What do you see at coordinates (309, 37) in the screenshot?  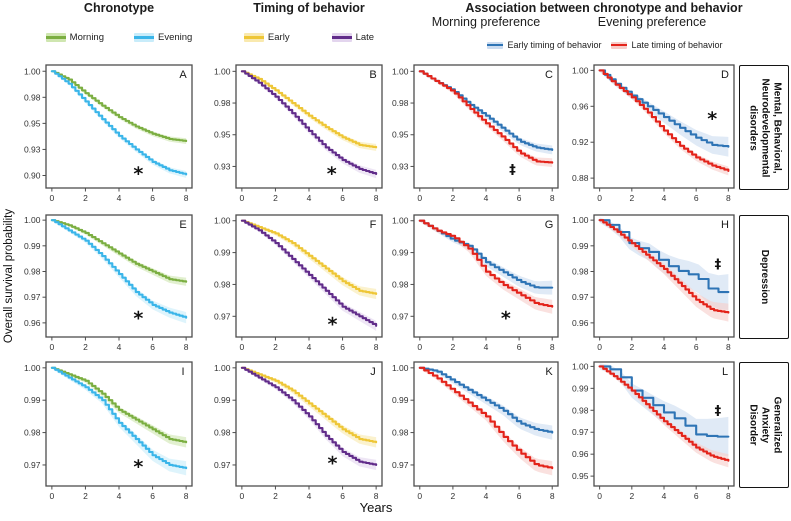 I see `legend-timing: Early Late` at bounding box center [309, 37].